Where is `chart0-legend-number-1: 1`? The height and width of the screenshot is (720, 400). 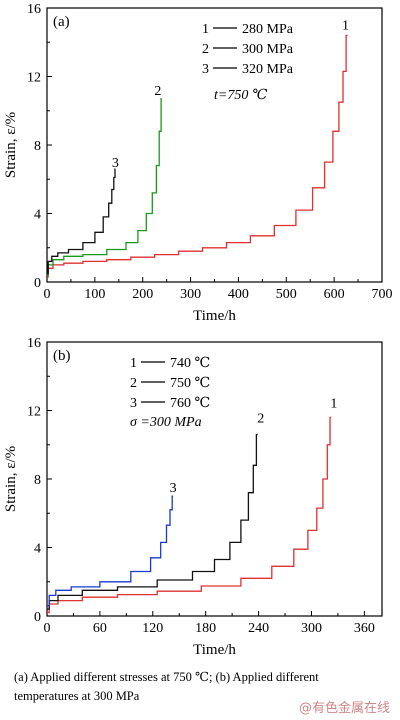
chart0-legend-number-1: 1 is located at coordinates (205, 29).